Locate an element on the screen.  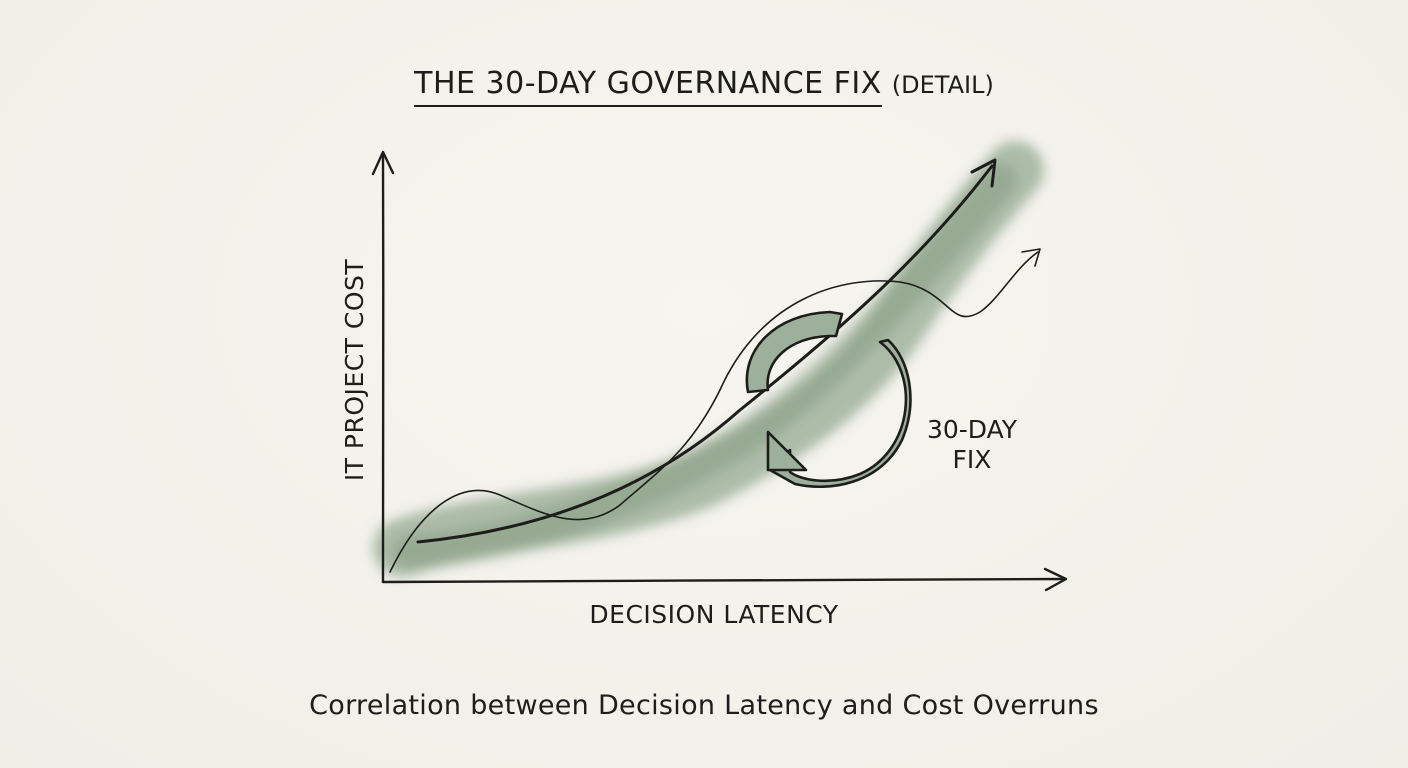
title-main: THE 30-DAY GOVERNANCE FIX is located at coordinates (648, 86).